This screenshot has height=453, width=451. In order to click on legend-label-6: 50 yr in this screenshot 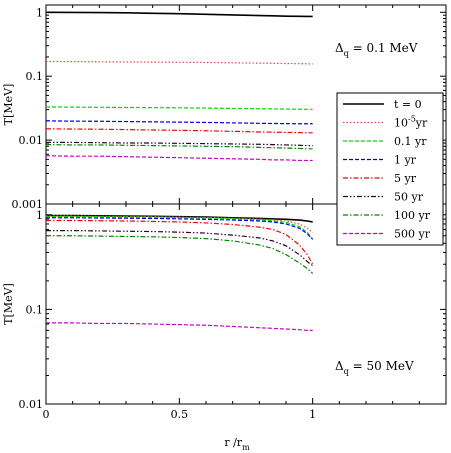, I will do `click(409, 197)`.